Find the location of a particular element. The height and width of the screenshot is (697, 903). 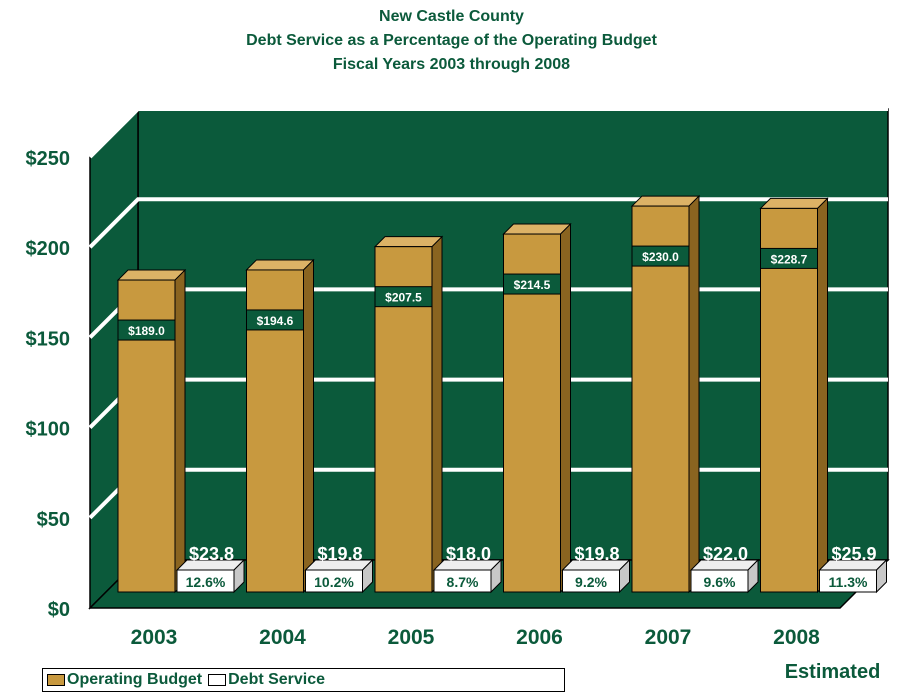

y-tick-label: $250 is located at coordinates (48, 159).